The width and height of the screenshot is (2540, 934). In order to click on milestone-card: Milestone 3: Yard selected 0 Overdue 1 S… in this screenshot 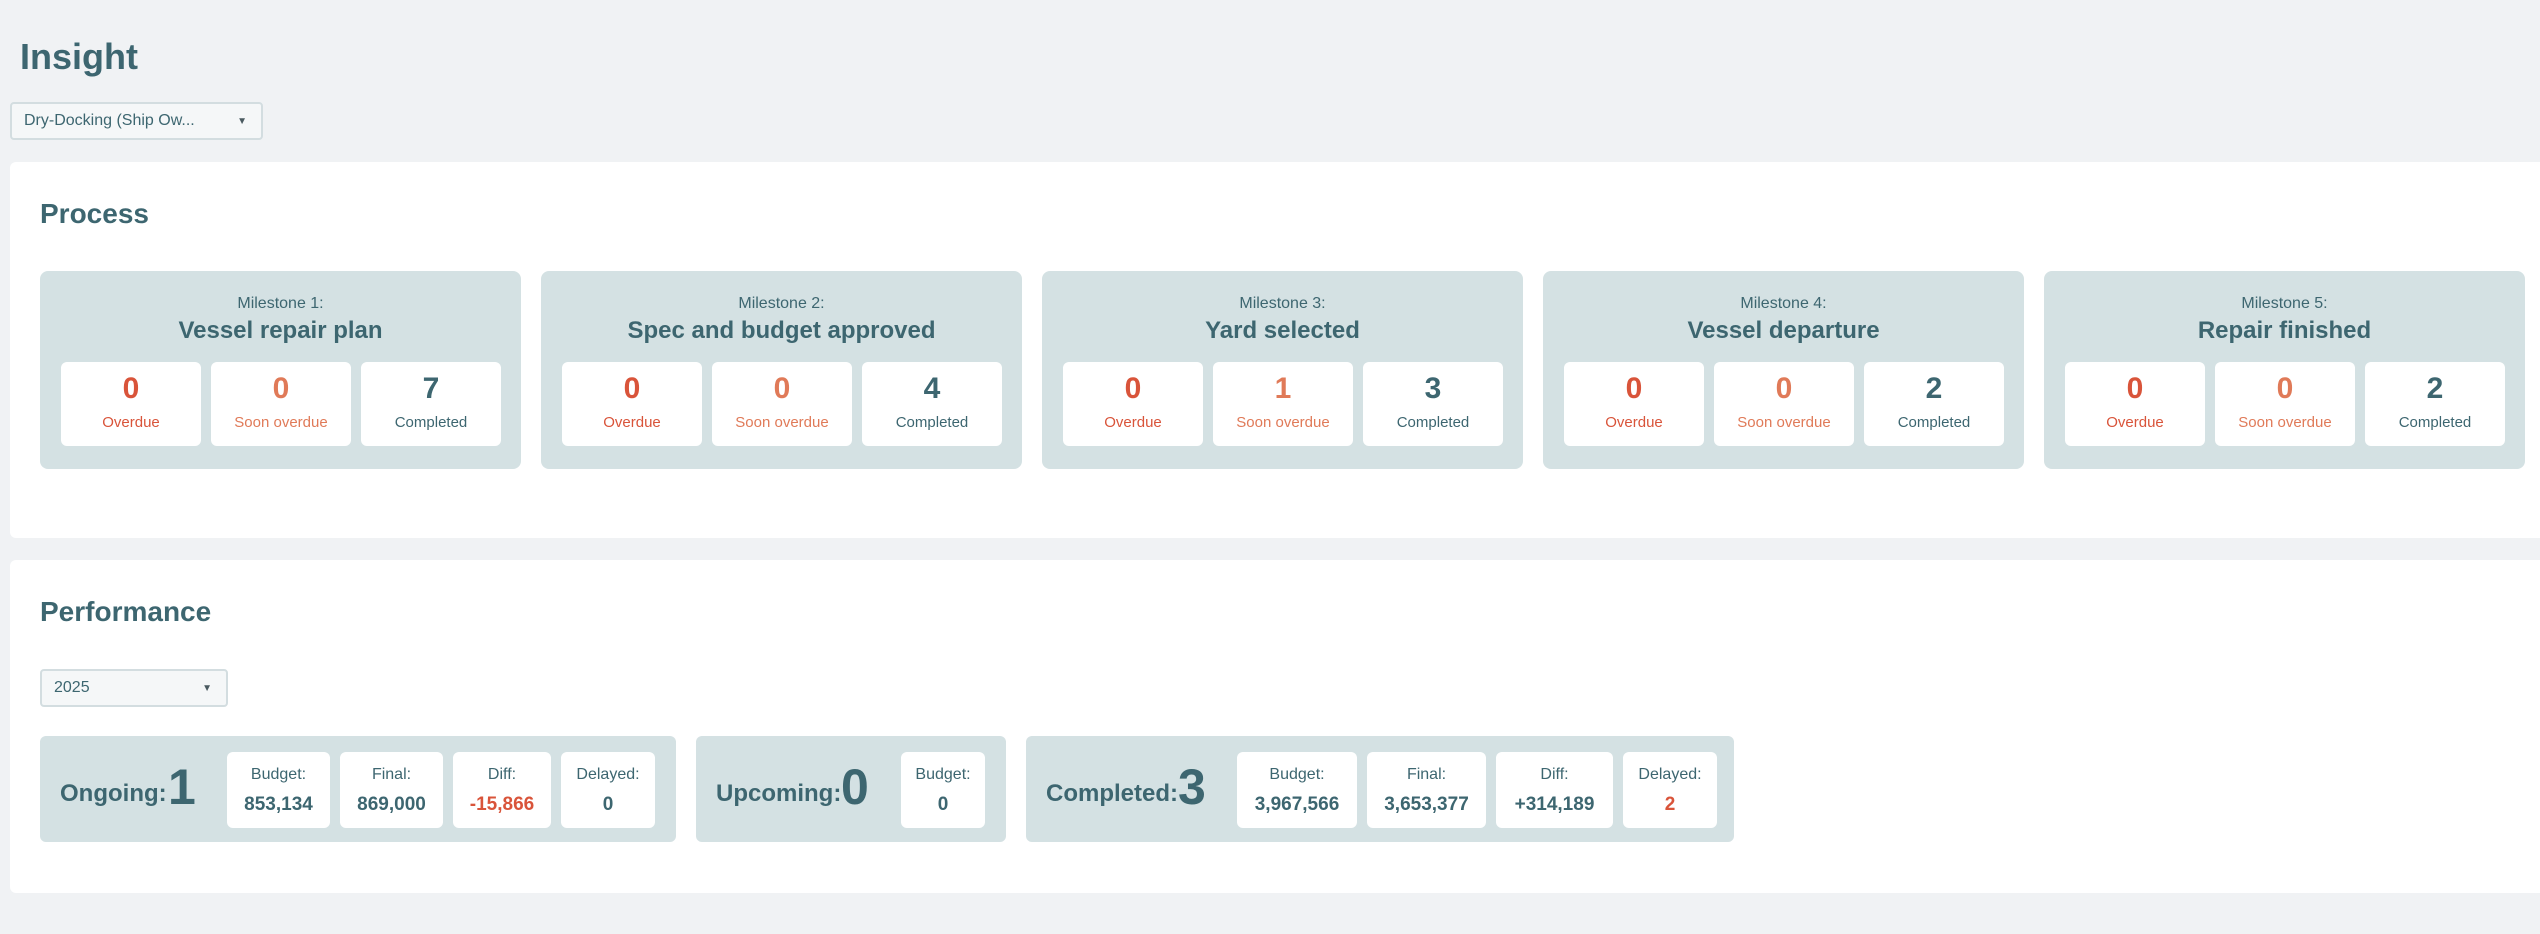, I will do `click(1282, 370)`.